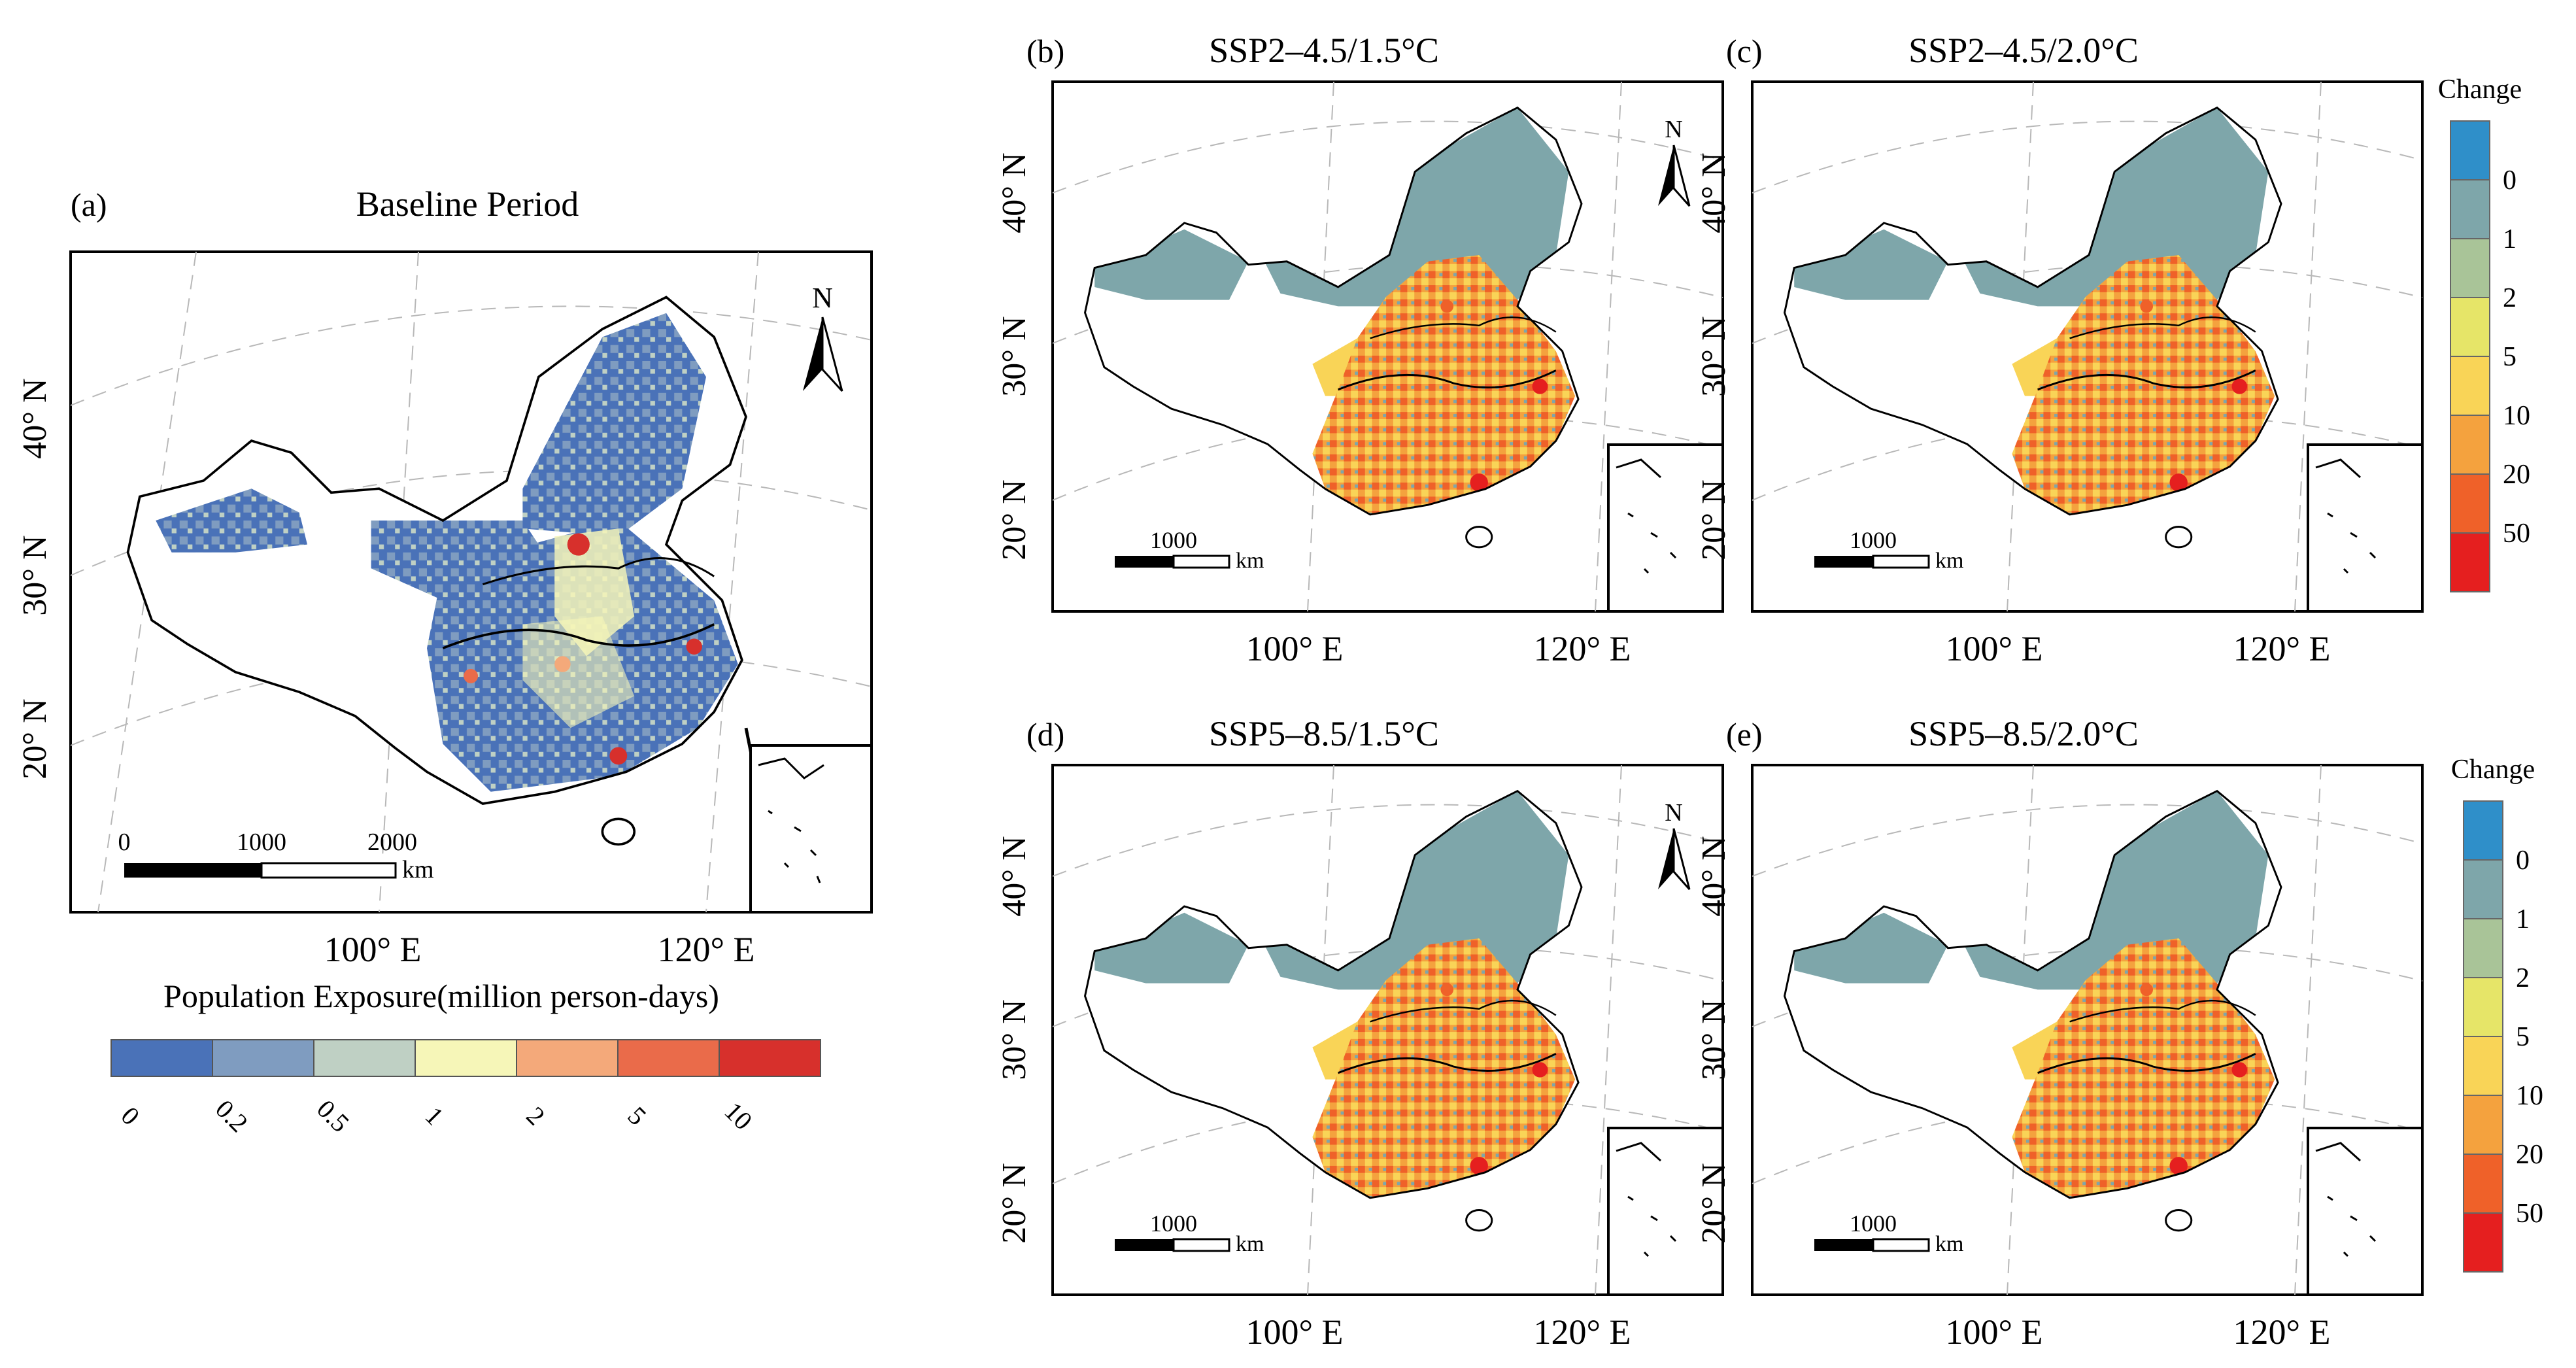  I want to click on exposure-raster, so click(447, 552).